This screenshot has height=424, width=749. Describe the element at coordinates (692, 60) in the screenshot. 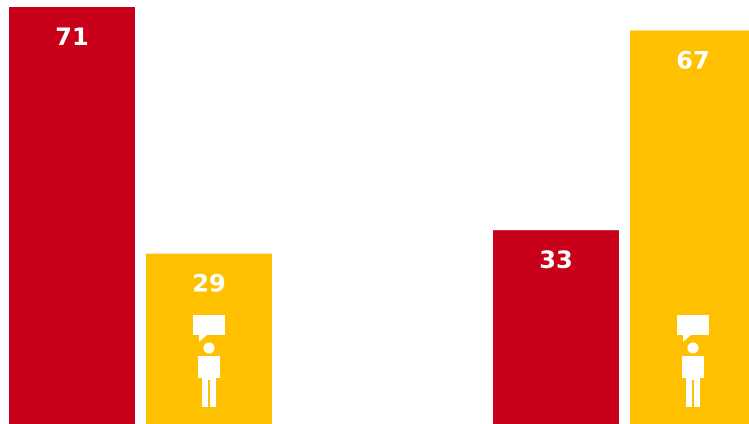

I see `bar-value-label: 67` at that location.